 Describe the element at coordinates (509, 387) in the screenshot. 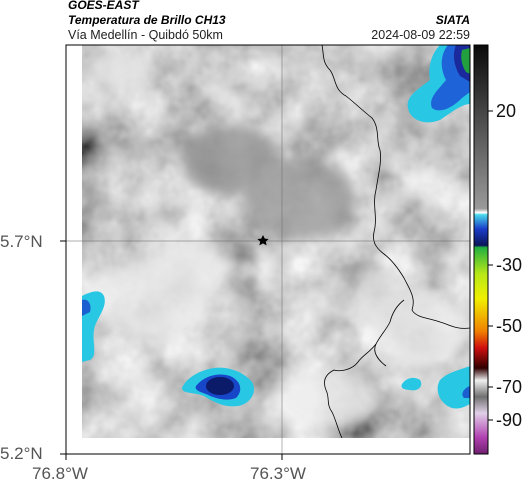

I see `colorbar-tick-label: -70` at that location.